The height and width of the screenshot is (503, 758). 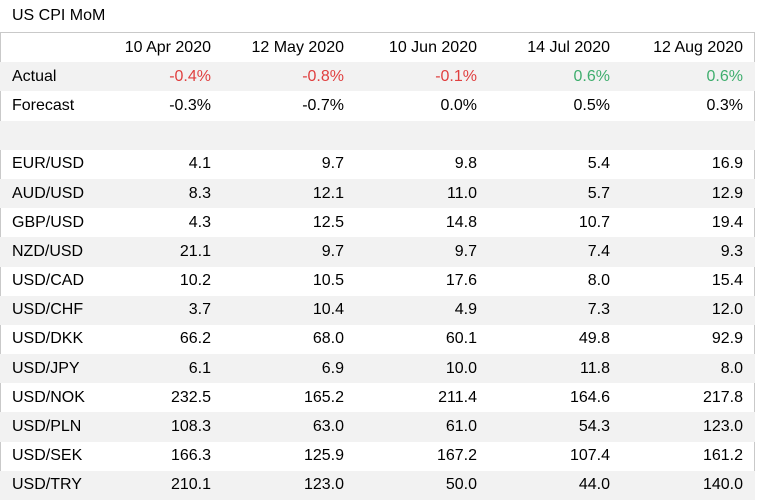 What do you see at coordinates (591, 76) in the screenshot?
I see `table-cell: 0.6%` at bounding box center [591, 76].